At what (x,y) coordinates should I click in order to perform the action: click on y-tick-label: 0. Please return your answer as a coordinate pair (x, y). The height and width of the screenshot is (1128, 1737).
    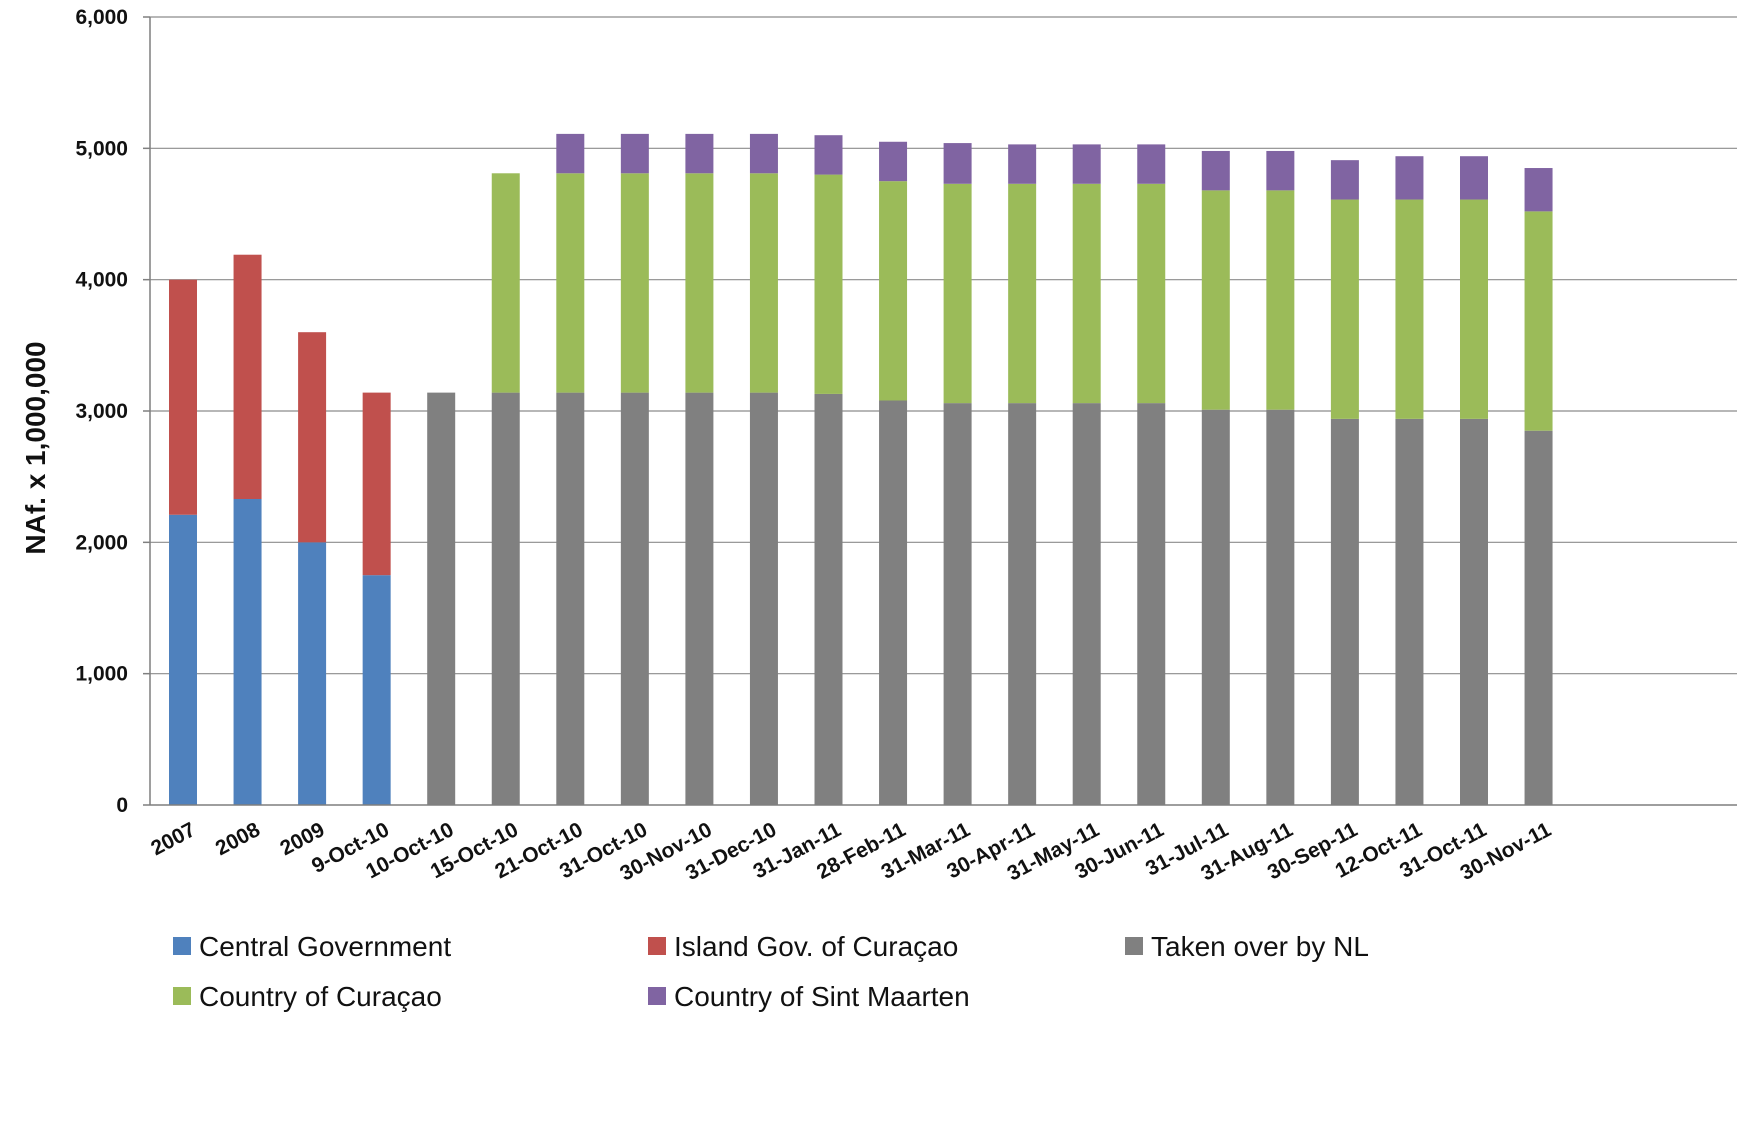
    Looking at the image, I should click on (122, 805).